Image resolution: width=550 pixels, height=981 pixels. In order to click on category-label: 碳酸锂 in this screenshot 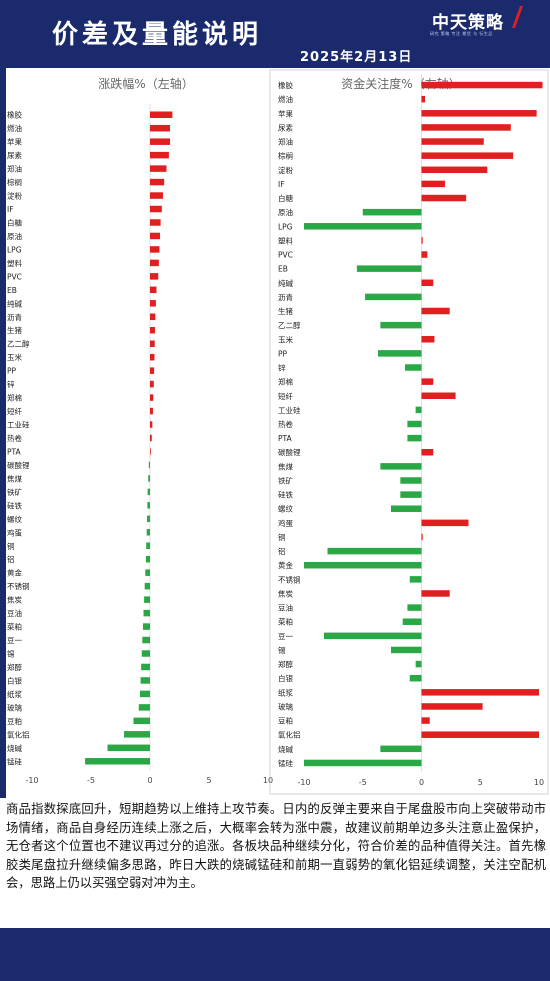, I will do `click(289, 452)`.